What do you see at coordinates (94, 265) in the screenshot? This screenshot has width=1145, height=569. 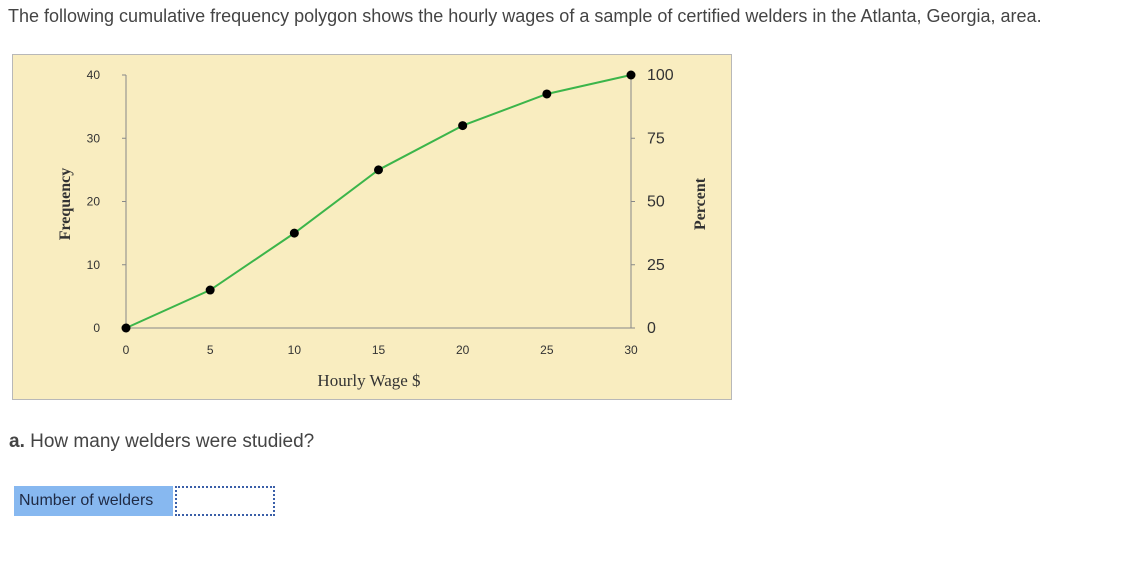 I see `y-tick-label: 10` at bounding box center [94, 265].